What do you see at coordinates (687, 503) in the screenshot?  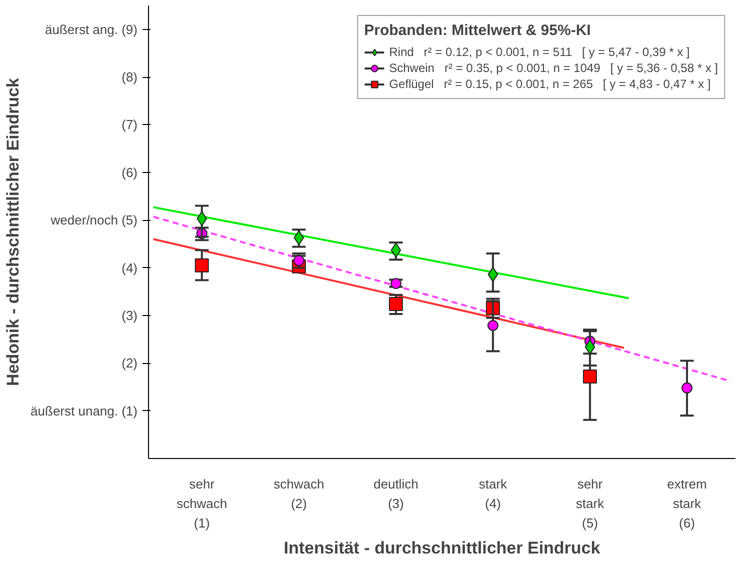 I see `x-tick-label: extrem stark (6)` at bounding box center [687, 503].